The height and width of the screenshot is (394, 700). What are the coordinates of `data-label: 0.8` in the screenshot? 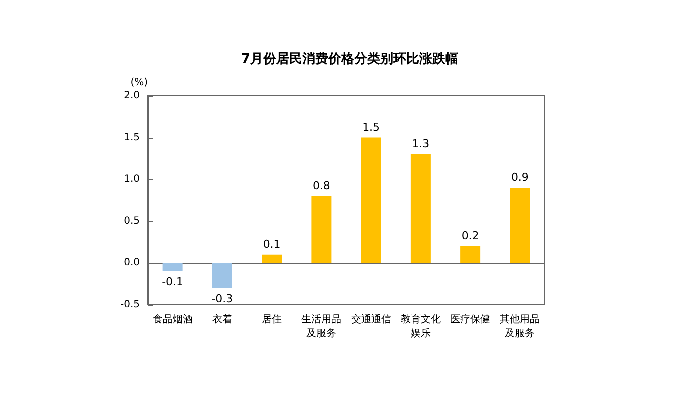 It's located at (321, 185).